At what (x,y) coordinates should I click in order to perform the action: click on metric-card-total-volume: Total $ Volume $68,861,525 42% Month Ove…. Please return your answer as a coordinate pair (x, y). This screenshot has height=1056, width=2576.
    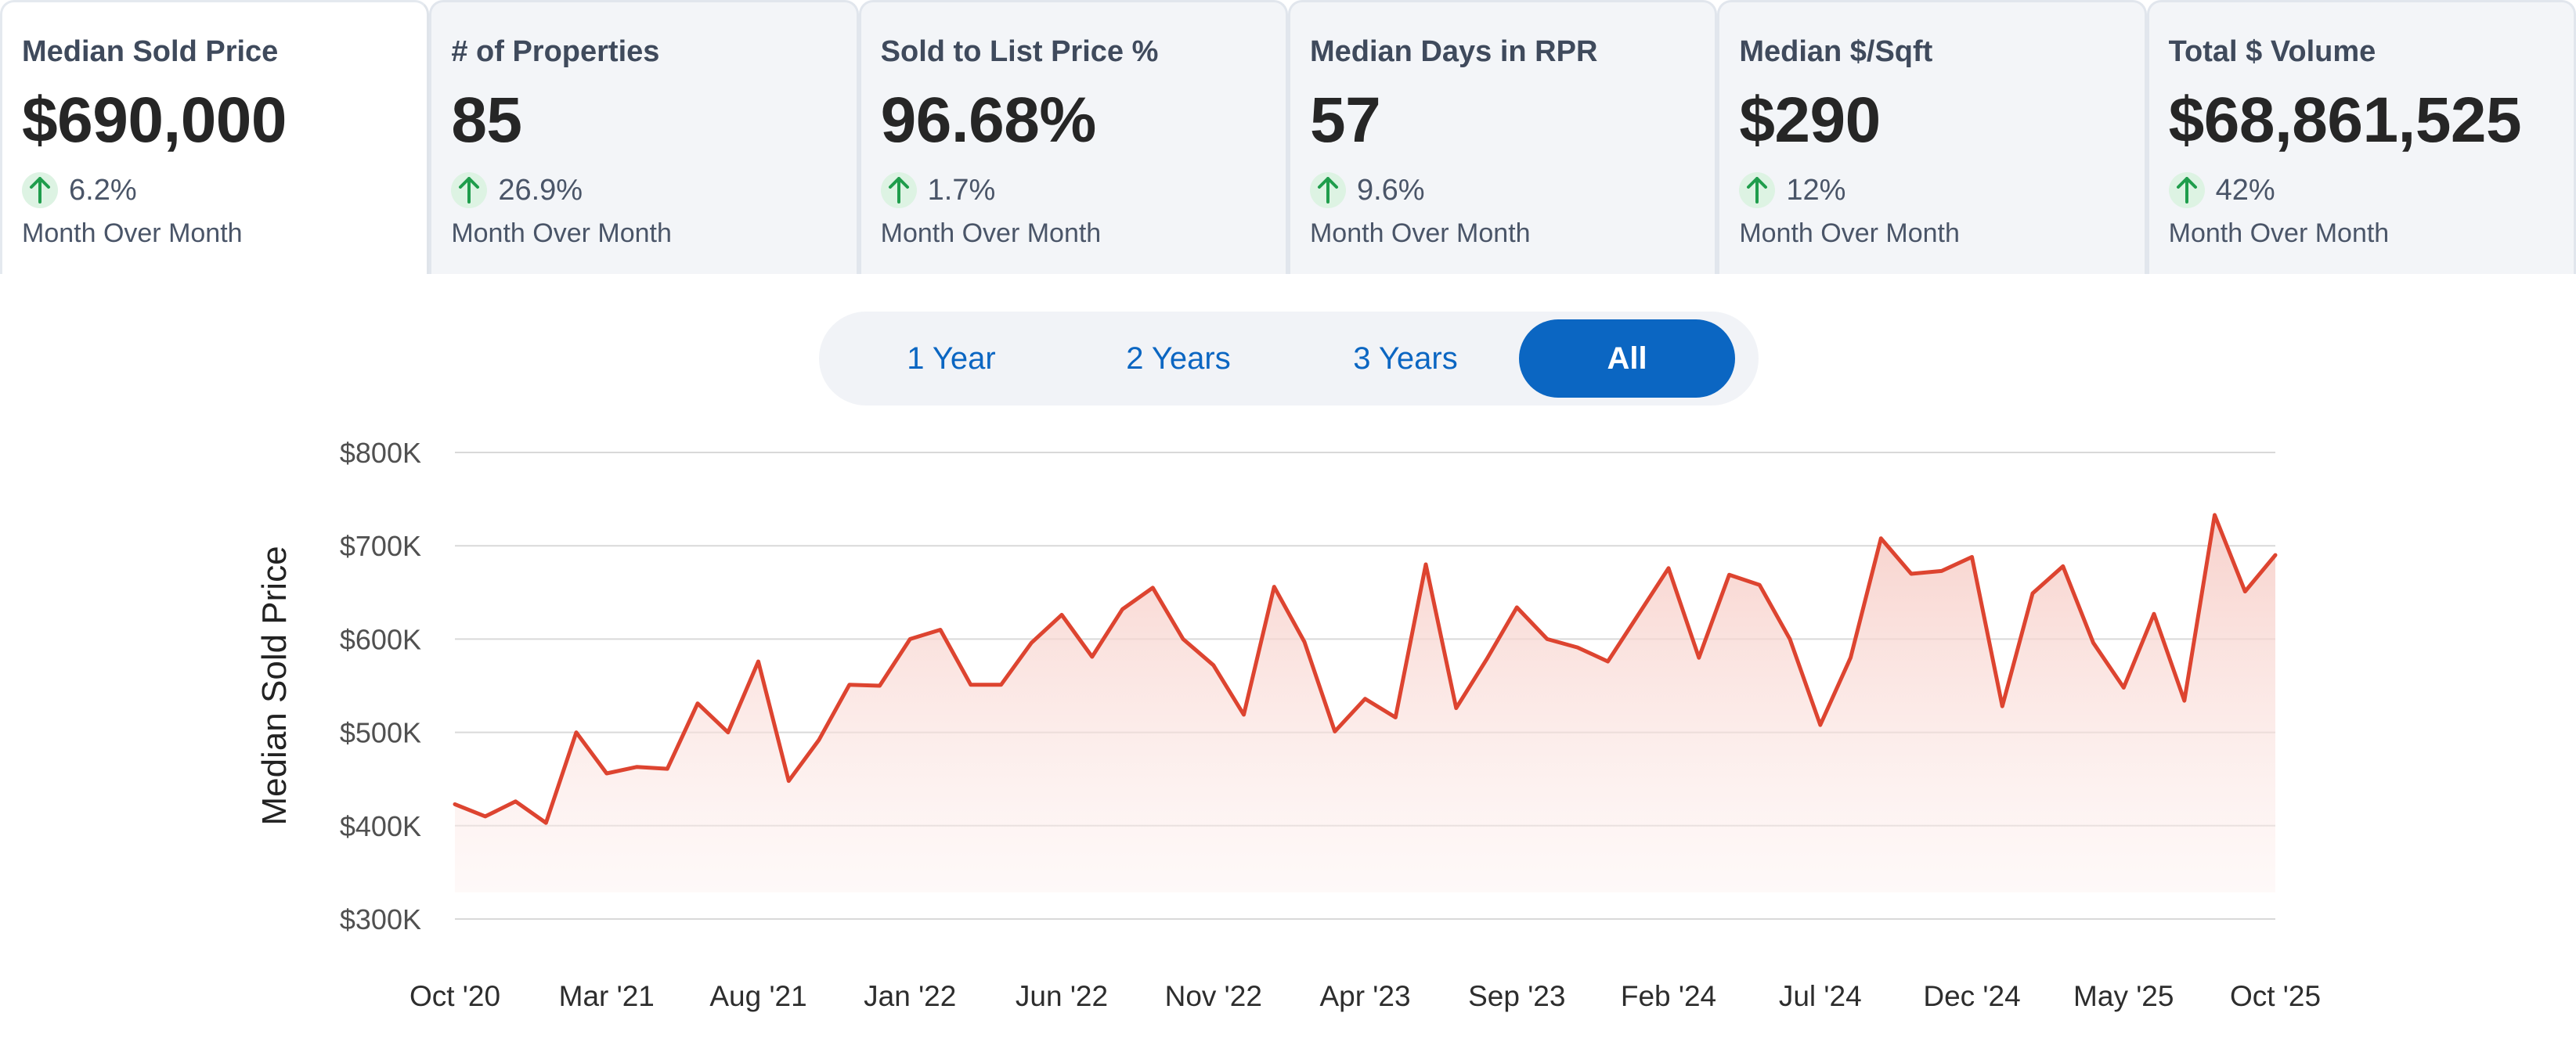
    Looking at the image, I should click on (2361, 137).